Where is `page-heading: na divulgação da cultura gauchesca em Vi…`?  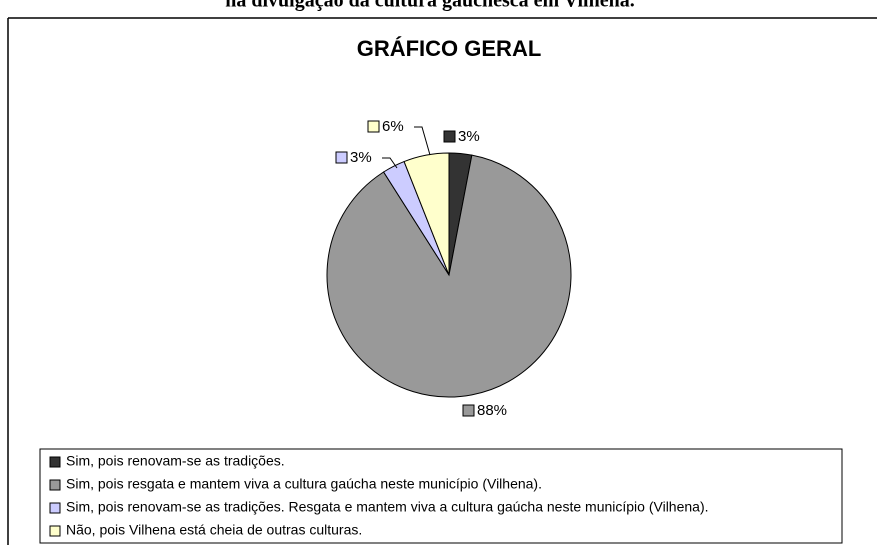
page-heading: na divulgação da cultura gauchesca em Vi… is located at coordinates (429, 6).